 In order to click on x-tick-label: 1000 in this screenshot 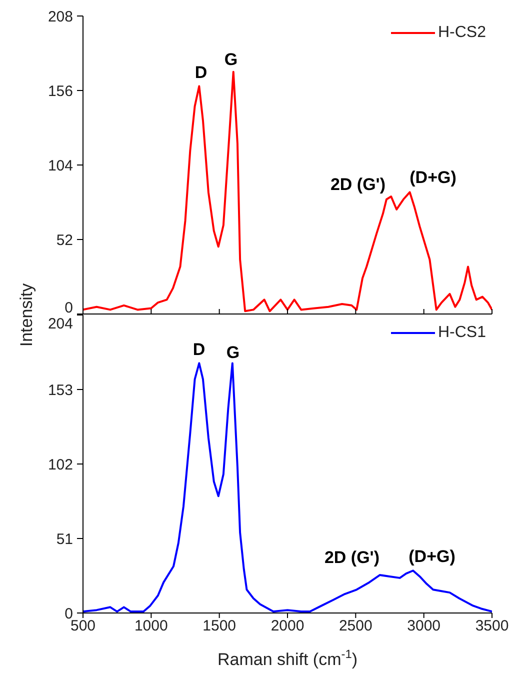, I will do `click(151, 626)`.